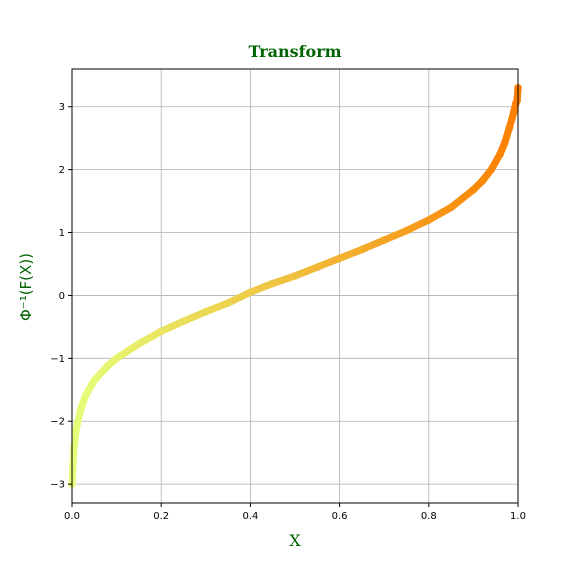 This screenshot has height=576, width=576. Describe the element at coordinates (62, 107) in the screenshot. I see `y-tick-label: 3` at that location.